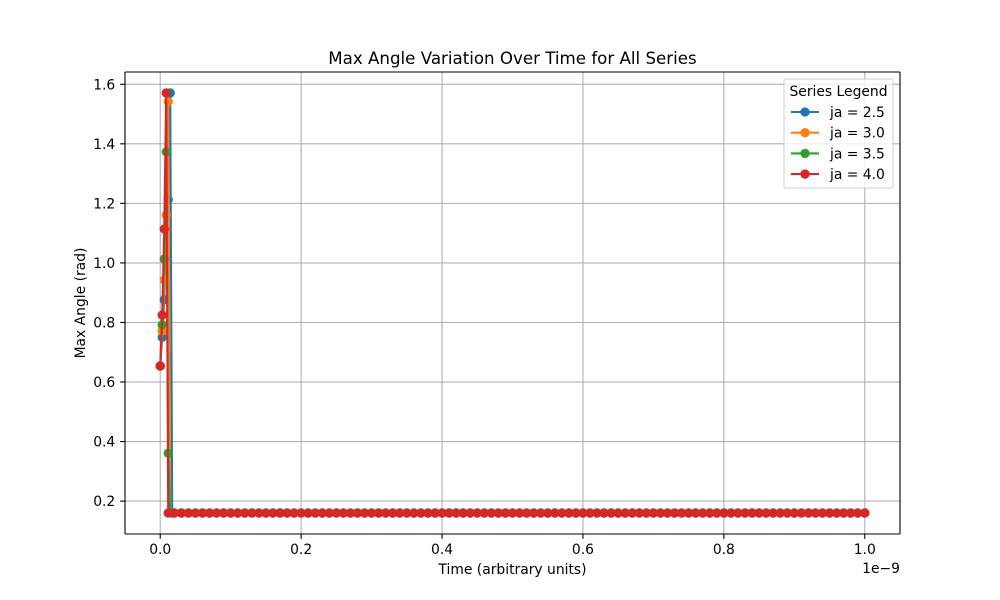 The height and width of the screenshot is (600, 1000). What do you see at coordinates (857, 134) in the screenshot?
I see `legend-label: ja = 3.0` at bounding box center [857, 134].